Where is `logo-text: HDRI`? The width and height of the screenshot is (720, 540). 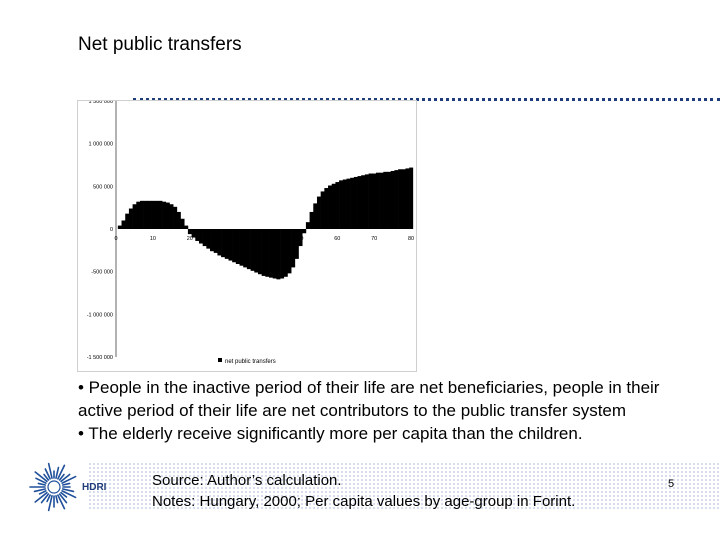
logo-text: HDRI is located at coordinates (94, 487).